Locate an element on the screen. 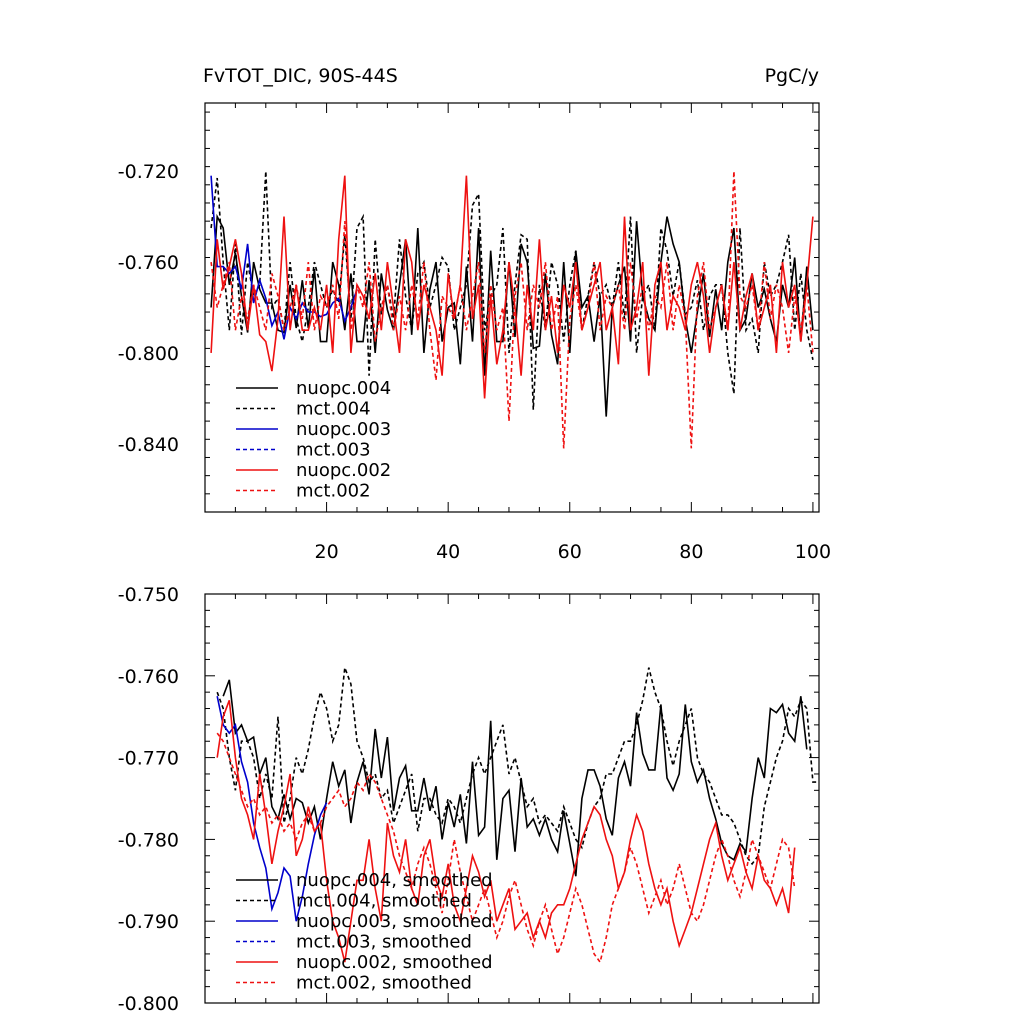 The width and height of the screenshot is (1024, 1024). series-line-nuopc-004-smoothed is located at coordinates (515, 778).